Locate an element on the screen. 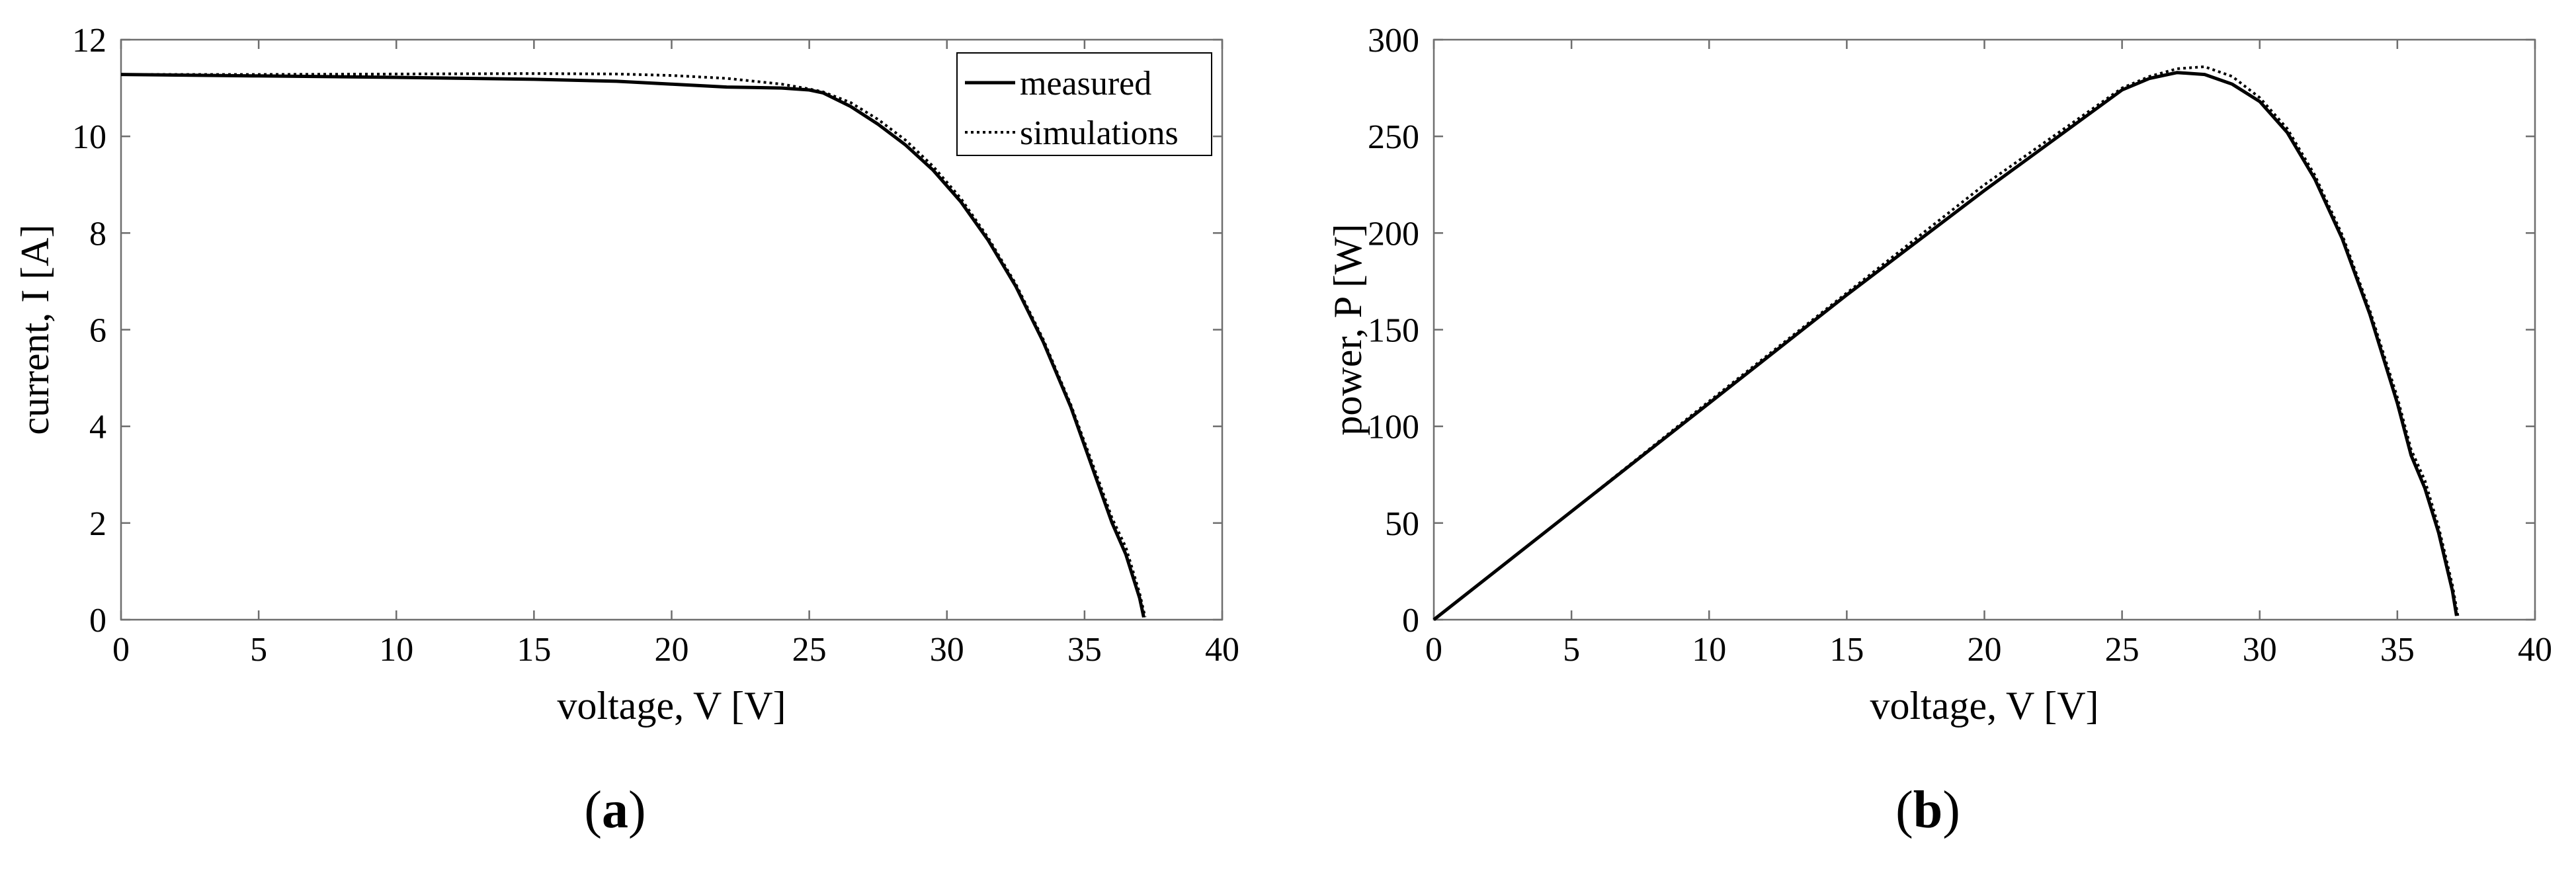  y-tick-label: 150 is located at coordinates (1393, 331).